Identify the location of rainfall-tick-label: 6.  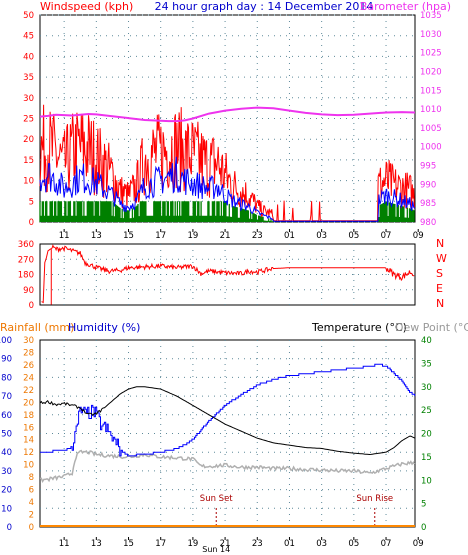
(31, 491).